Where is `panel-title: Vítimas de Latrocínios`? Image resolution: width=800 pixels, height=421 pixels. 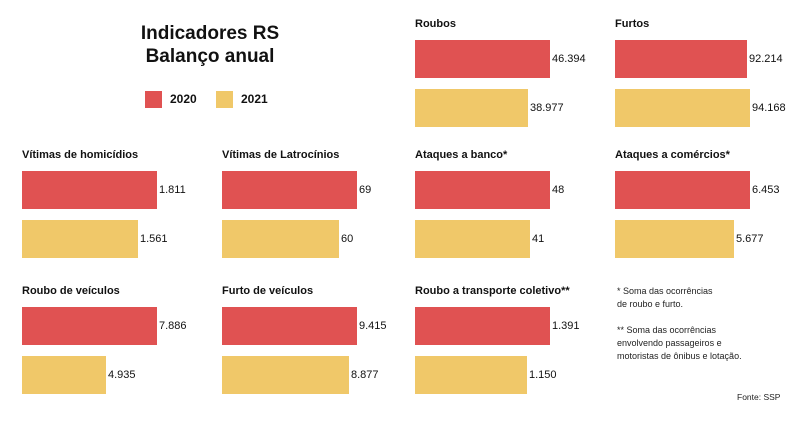
panel-title: Vítimas de Latrocínios is located at coordinates (281, 155).